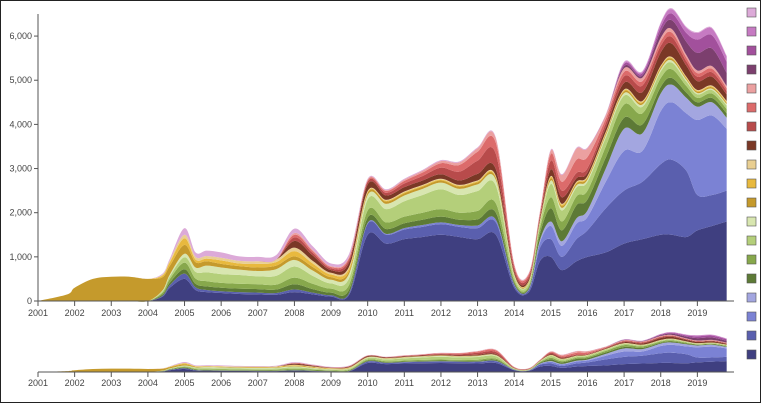 The width and height of the screenshot is (763, 405). I want to click on x-tick: 2012, so click(441, 309).